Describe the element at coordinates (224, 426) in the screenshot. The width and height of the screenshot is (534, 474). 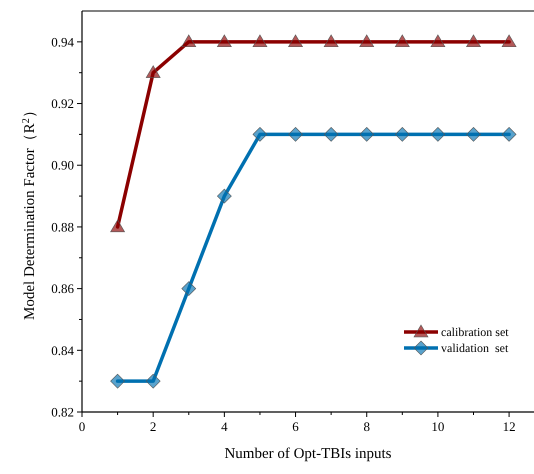
I see `x-tick-label: 4` at that location.